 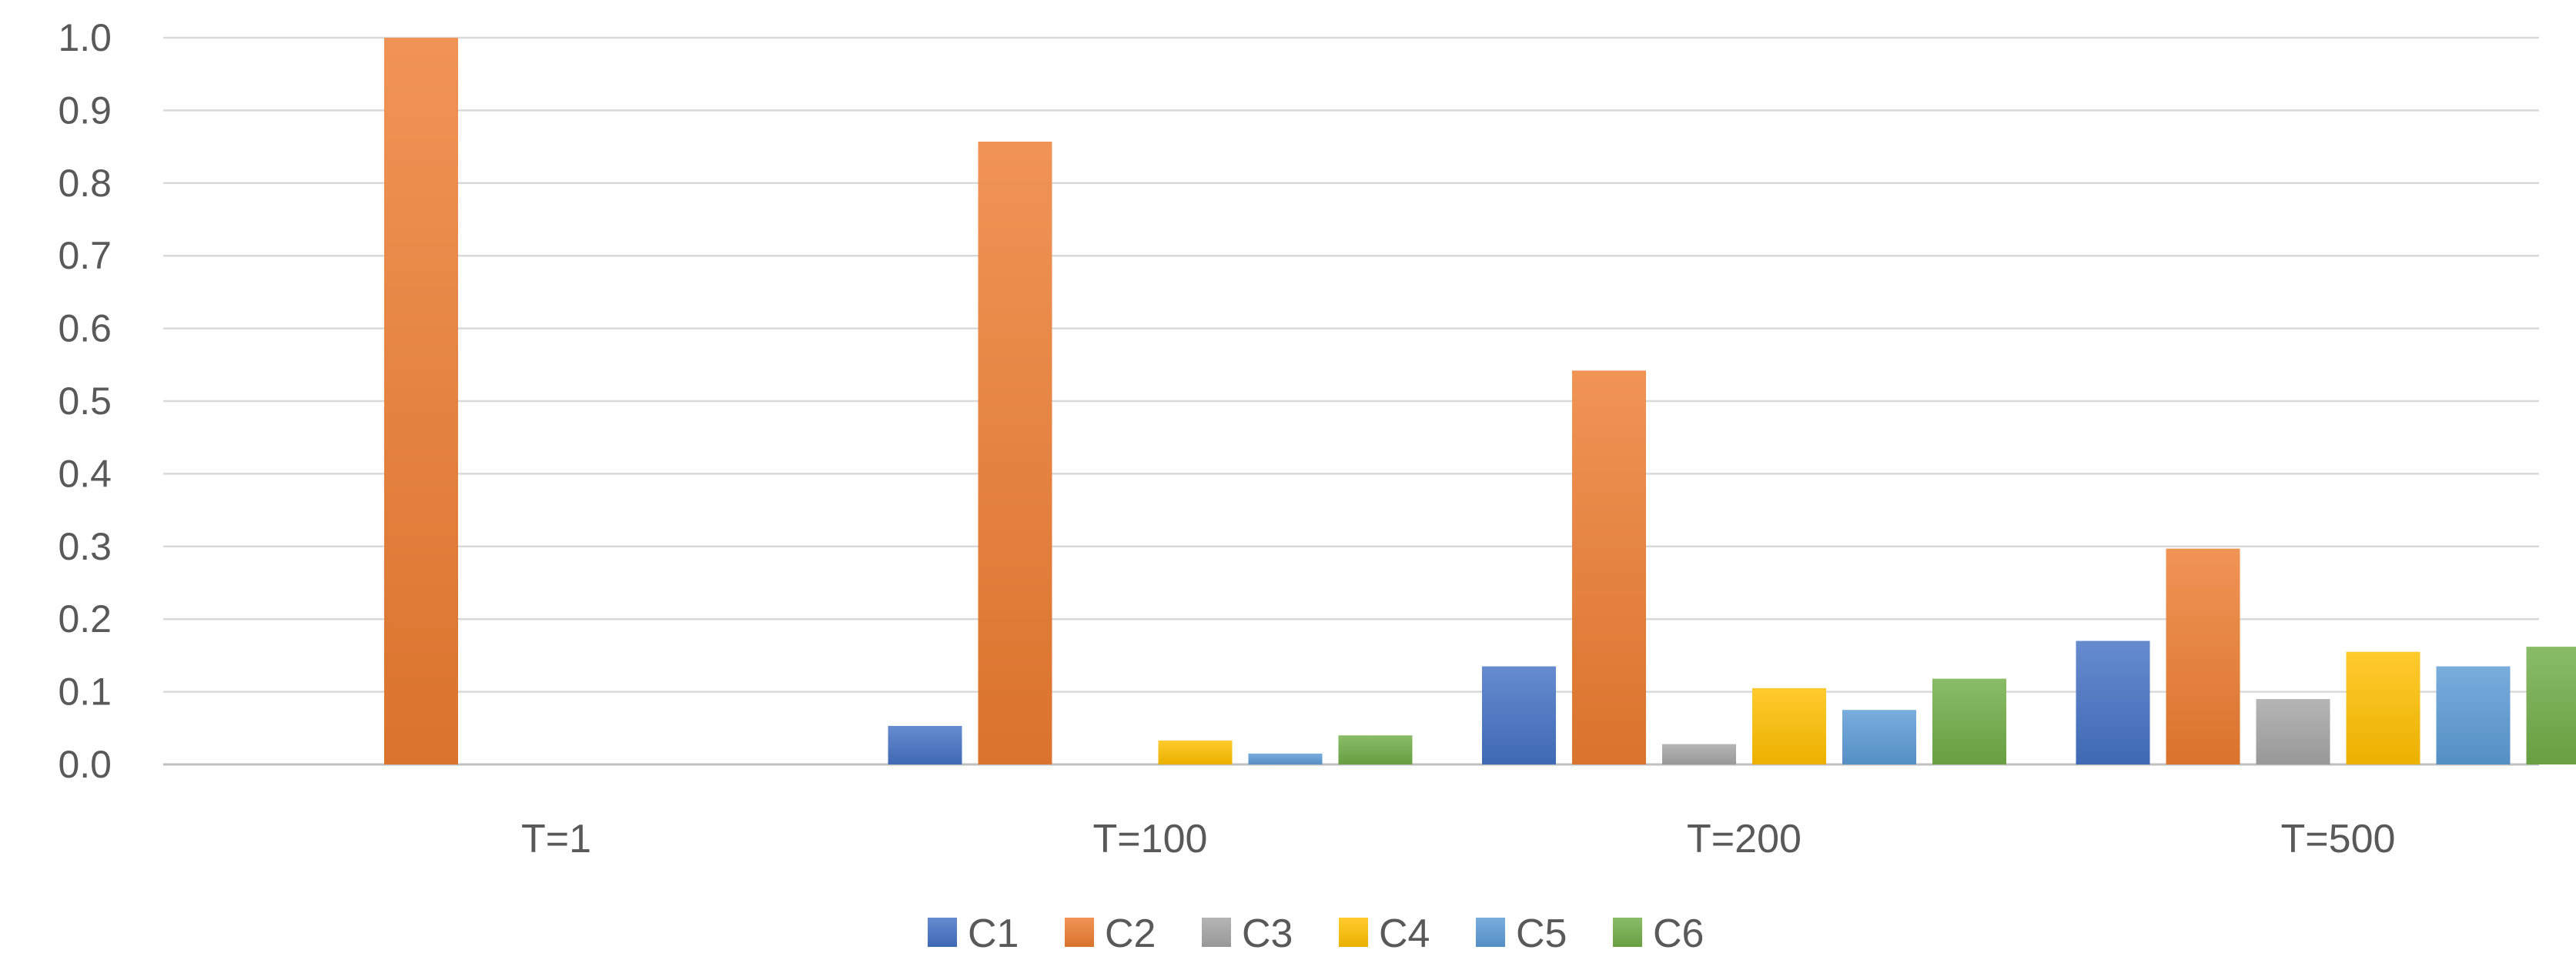 I want to click on bar-c2-t200, so click(x=1609, y=567).